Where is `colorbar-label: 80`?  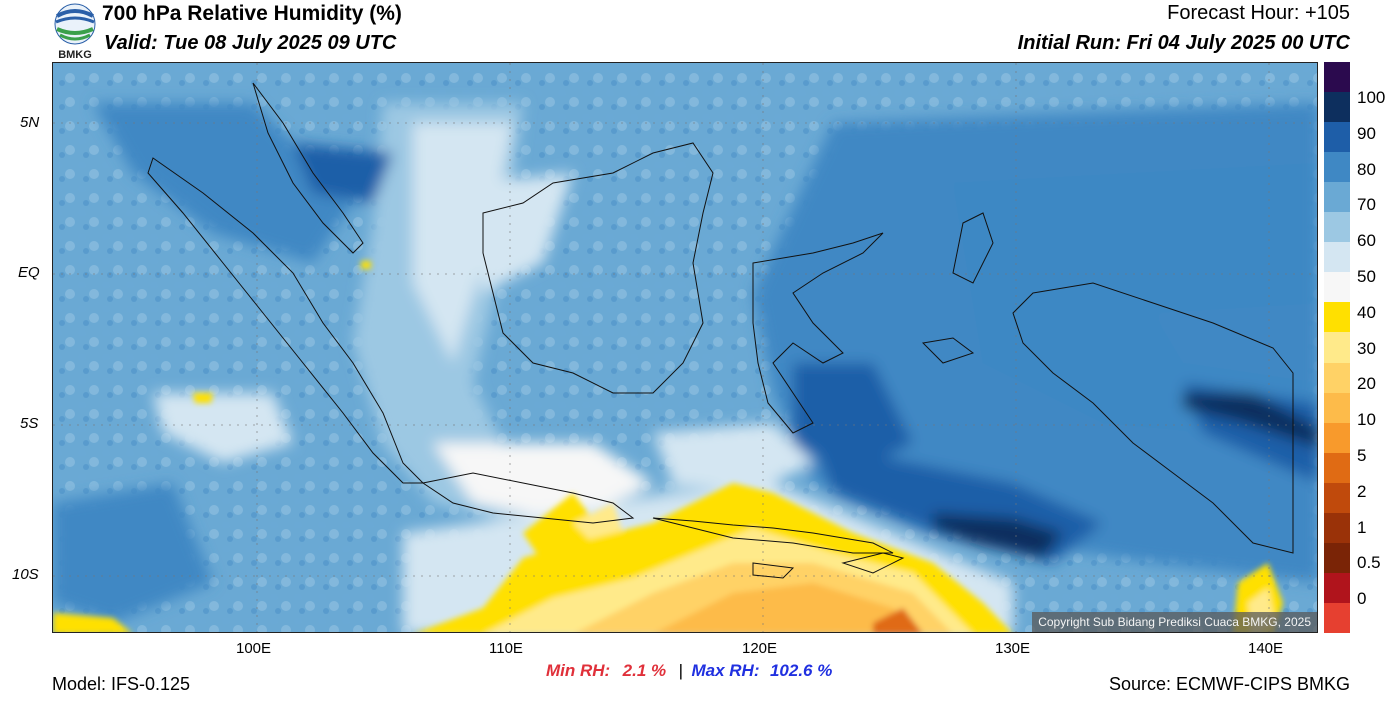 colorbar-label: 80 is located at coordinates (1366, 169).